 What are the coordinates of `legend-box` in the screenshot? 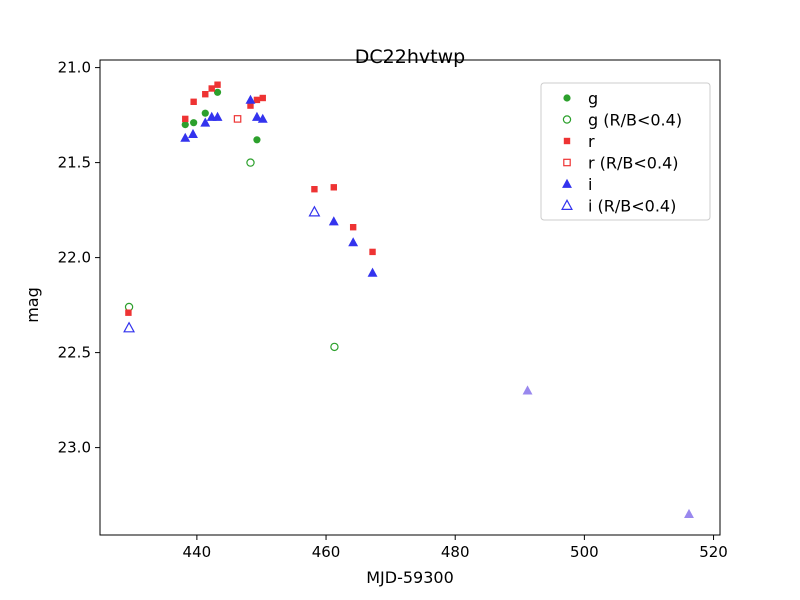 It's located at (625, 151).